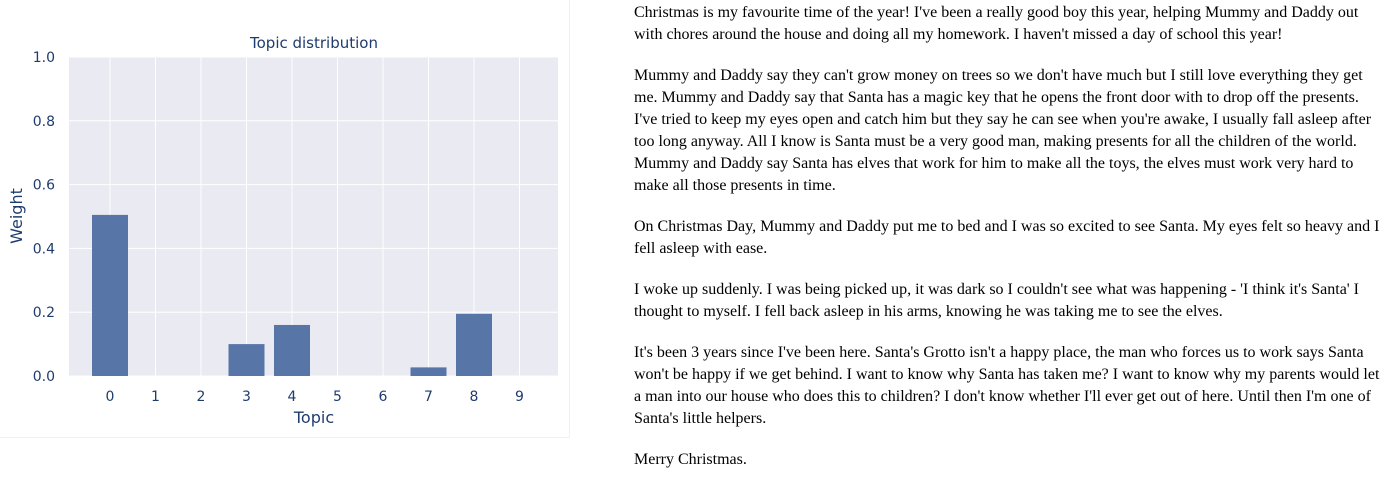  What do you see at coordinates (44, 122) in the screenshot?
I see `y-tick-label: 0.8` at bounding box center [44, 122].